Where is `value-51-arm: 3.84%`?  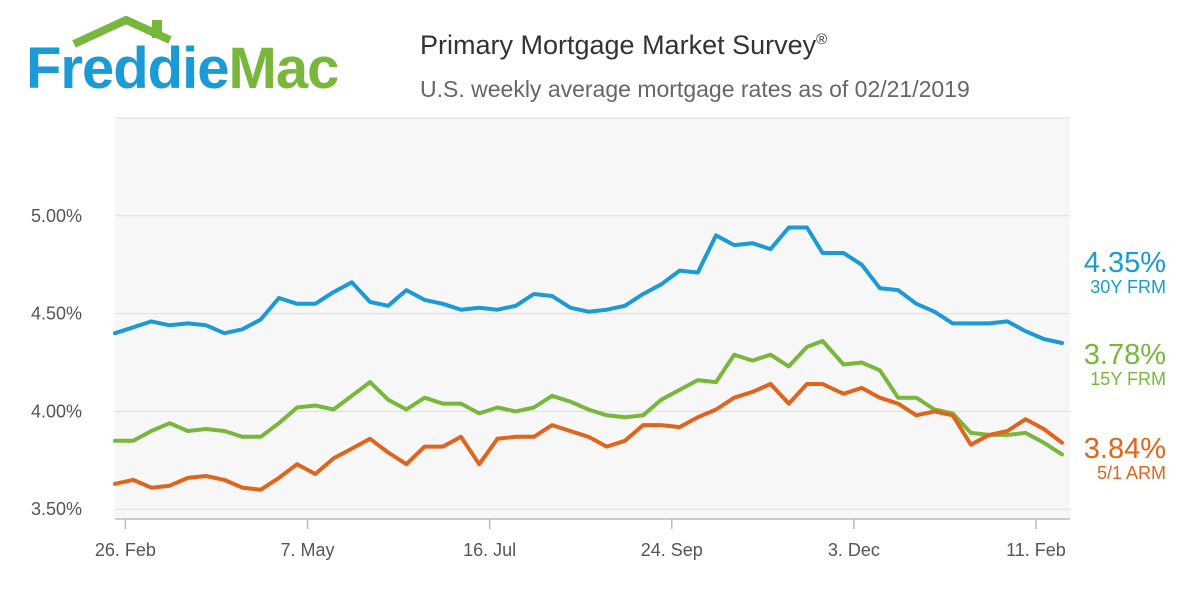 value-51-arm: 3.84% is located at coordinates (1124, 449).